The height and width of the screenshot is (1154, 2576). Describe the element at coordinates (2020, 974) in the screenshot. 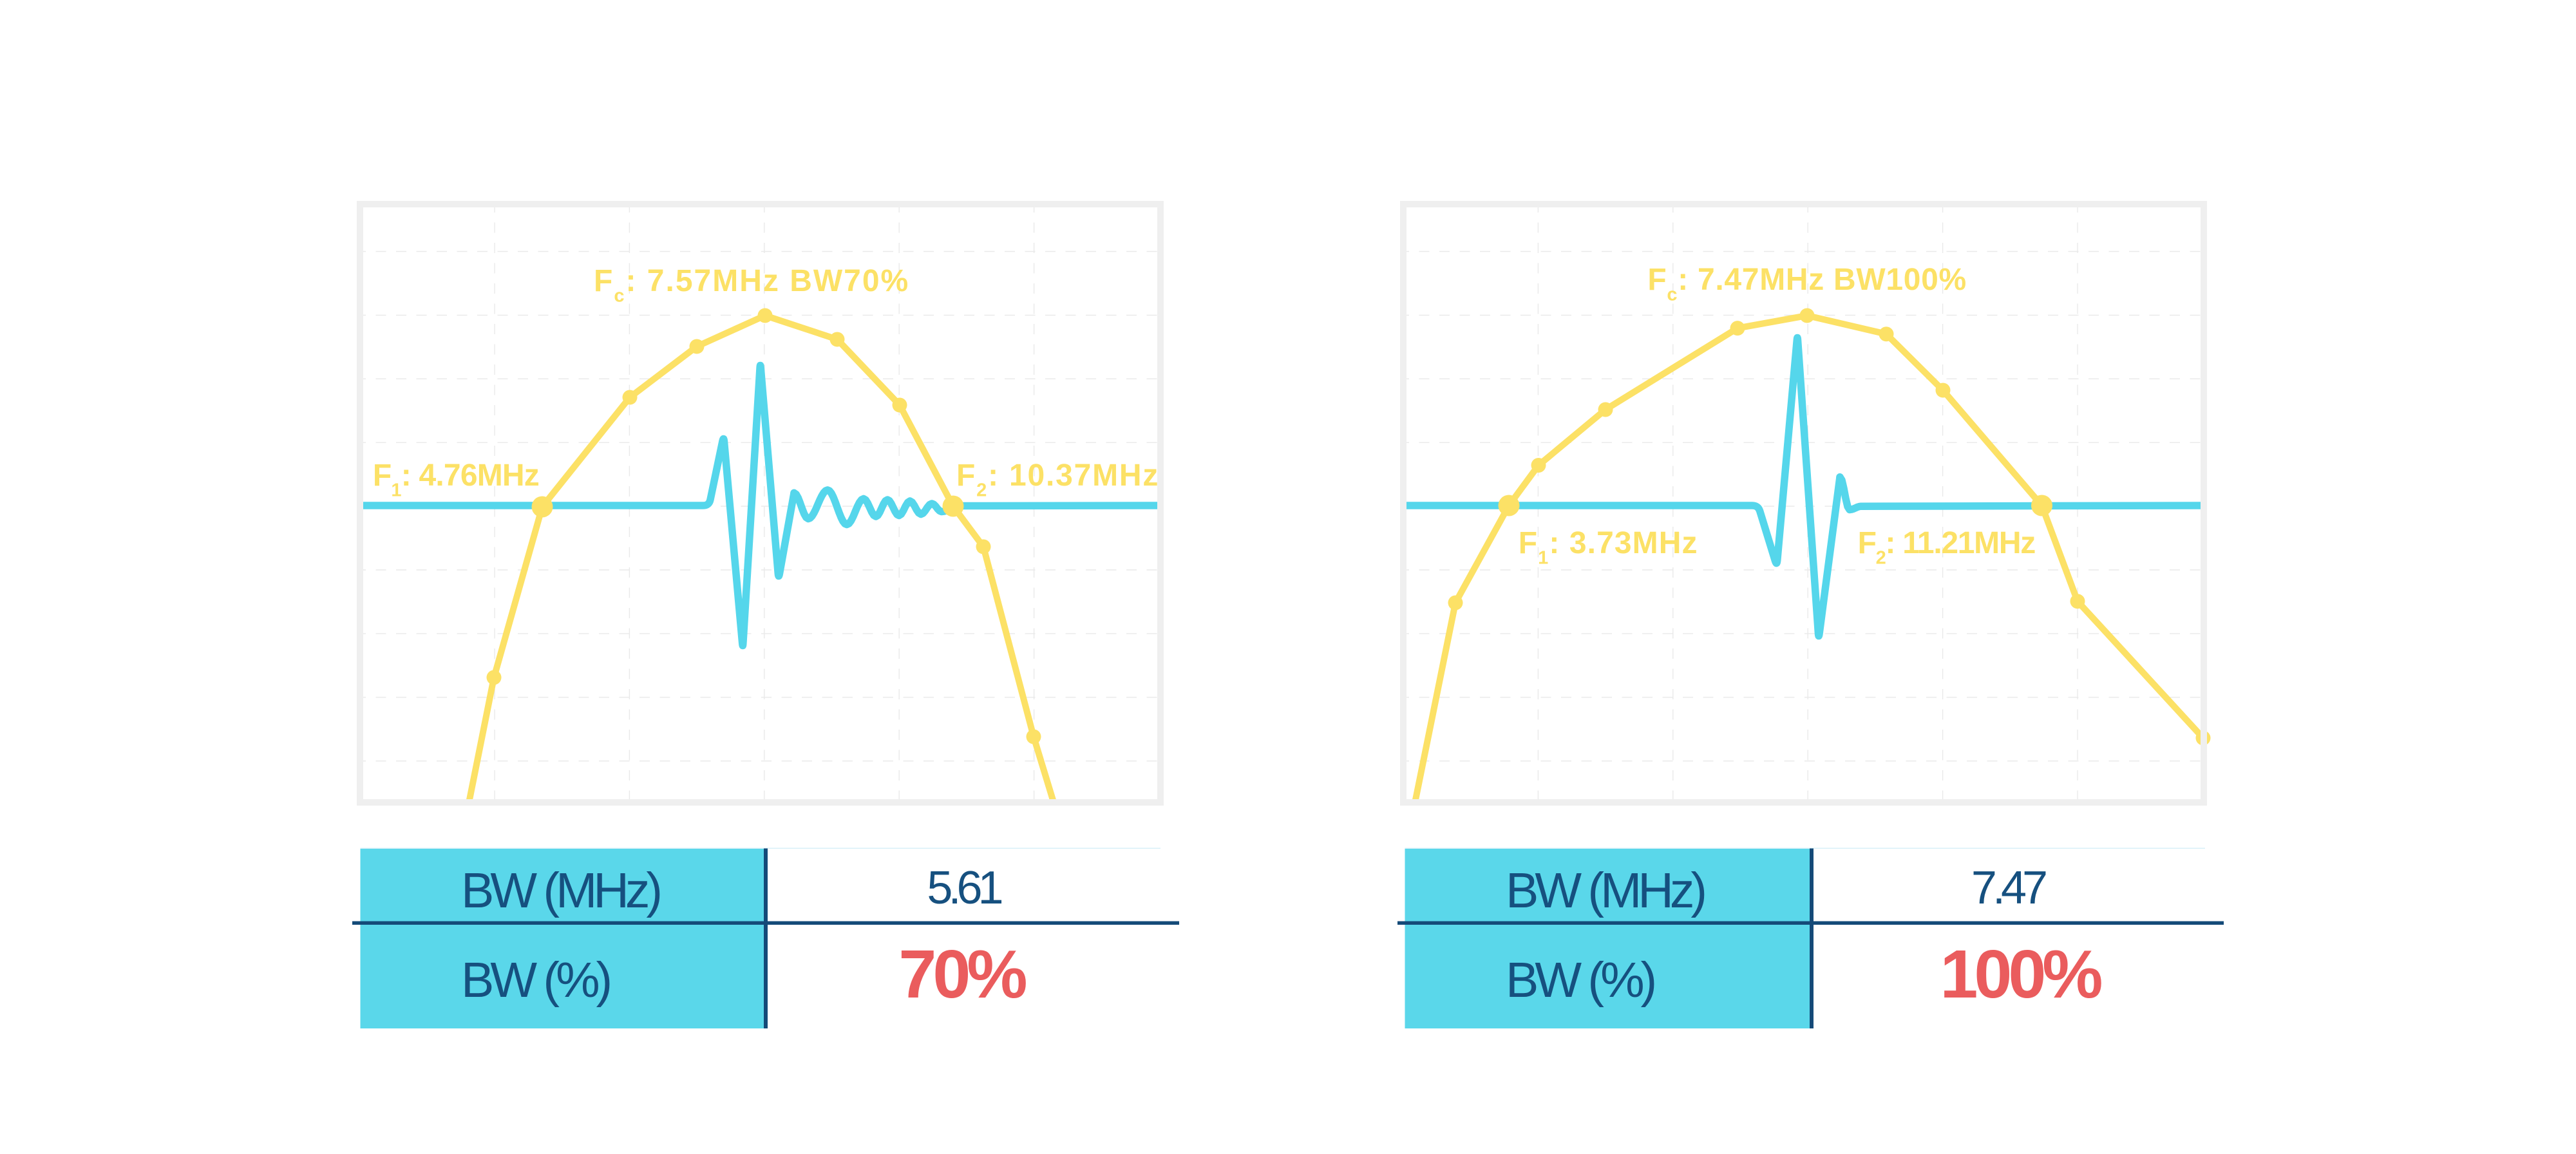

I see `svg-text: 100%` at that location.